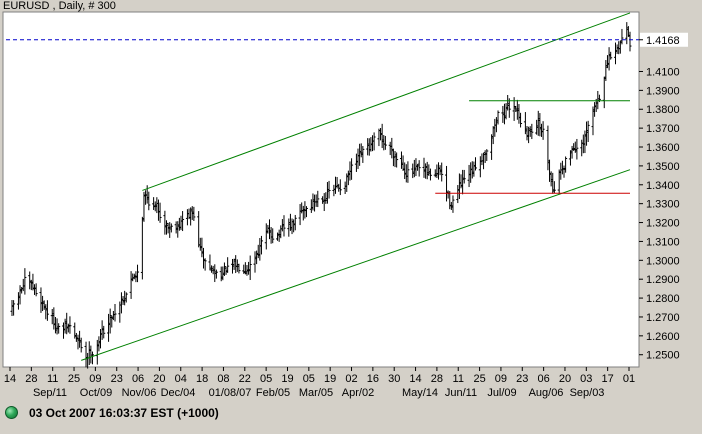 This screenshot has height=434, width=702. What do you see at coordinates (11, 412) in the screenshot?
I see `connection-status-icon` at bounding box center [11, 412].